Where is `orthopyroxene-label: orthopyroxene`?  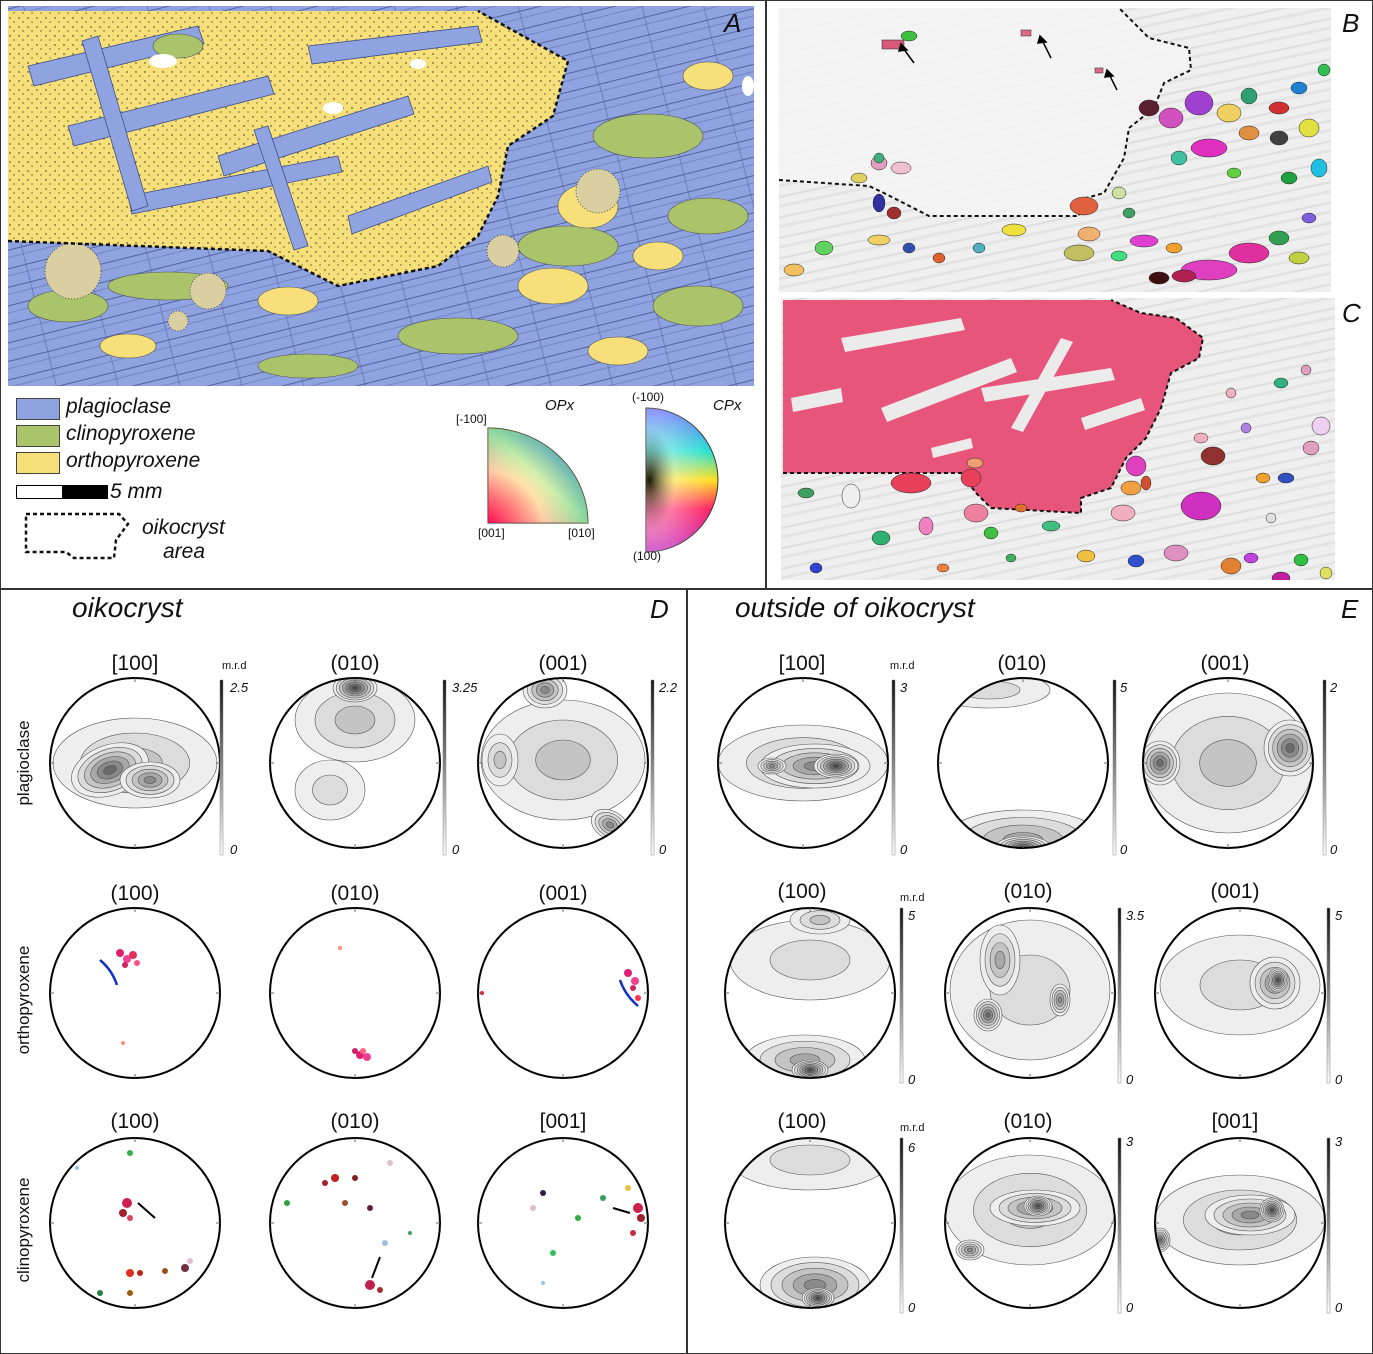
orthopyroxene-label: orthopyroxene is located at coordinates (133, 460).